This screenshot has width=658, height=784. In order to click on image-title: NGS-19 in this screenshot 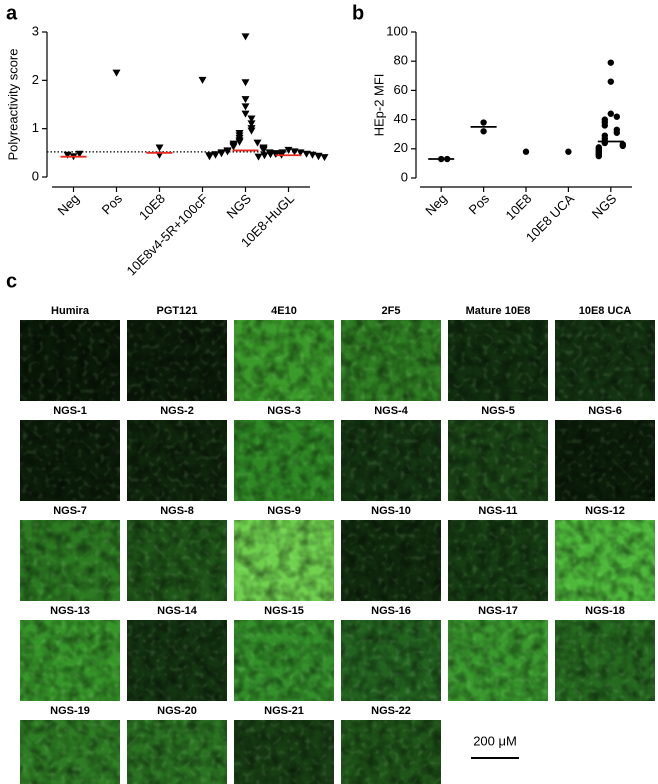, I will do `click(70, 711)`.